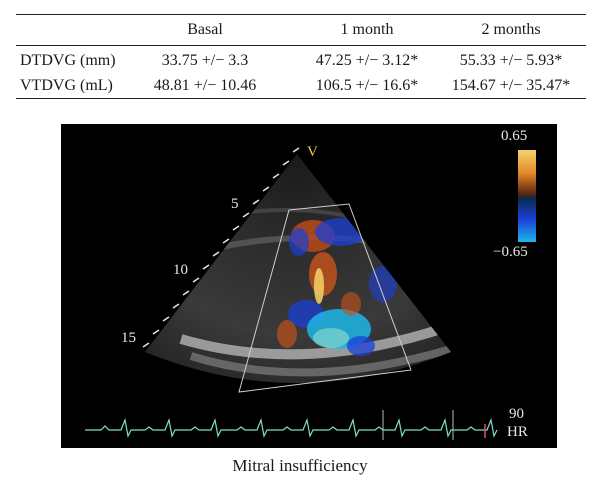 The height and width of the screenshot is (499, 600). What do you see at coordinates (205, 29) in the screenshot?
I see `header-basal: Basal` at bounding box center [205, 29].